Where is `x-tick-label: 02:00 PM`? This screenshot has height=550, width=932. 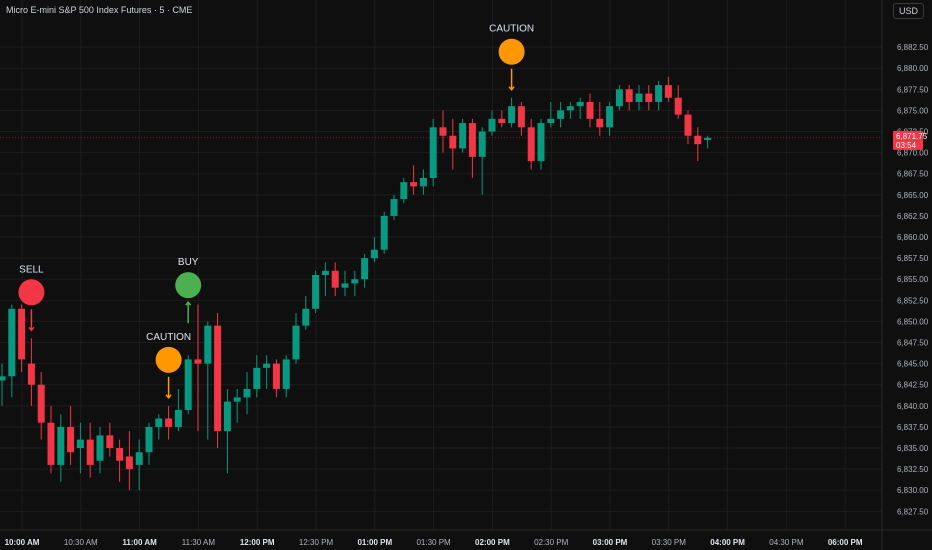
x-tick-label: 02:00 PM is located at coordinates (492, 542).